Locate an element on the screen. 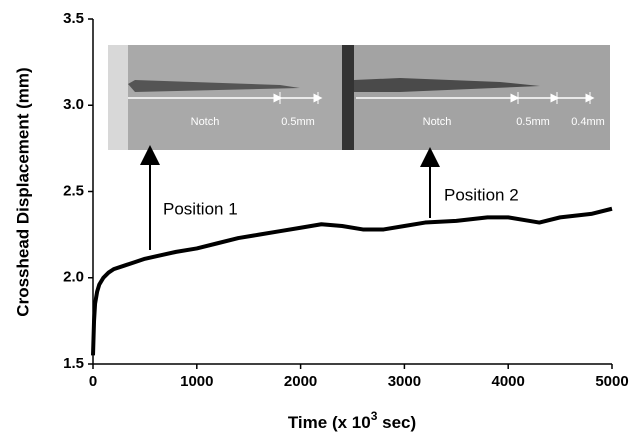 The image size is (642, 440). x-axis-title-part: Time (x 10 is located at coordinates (329, 422).